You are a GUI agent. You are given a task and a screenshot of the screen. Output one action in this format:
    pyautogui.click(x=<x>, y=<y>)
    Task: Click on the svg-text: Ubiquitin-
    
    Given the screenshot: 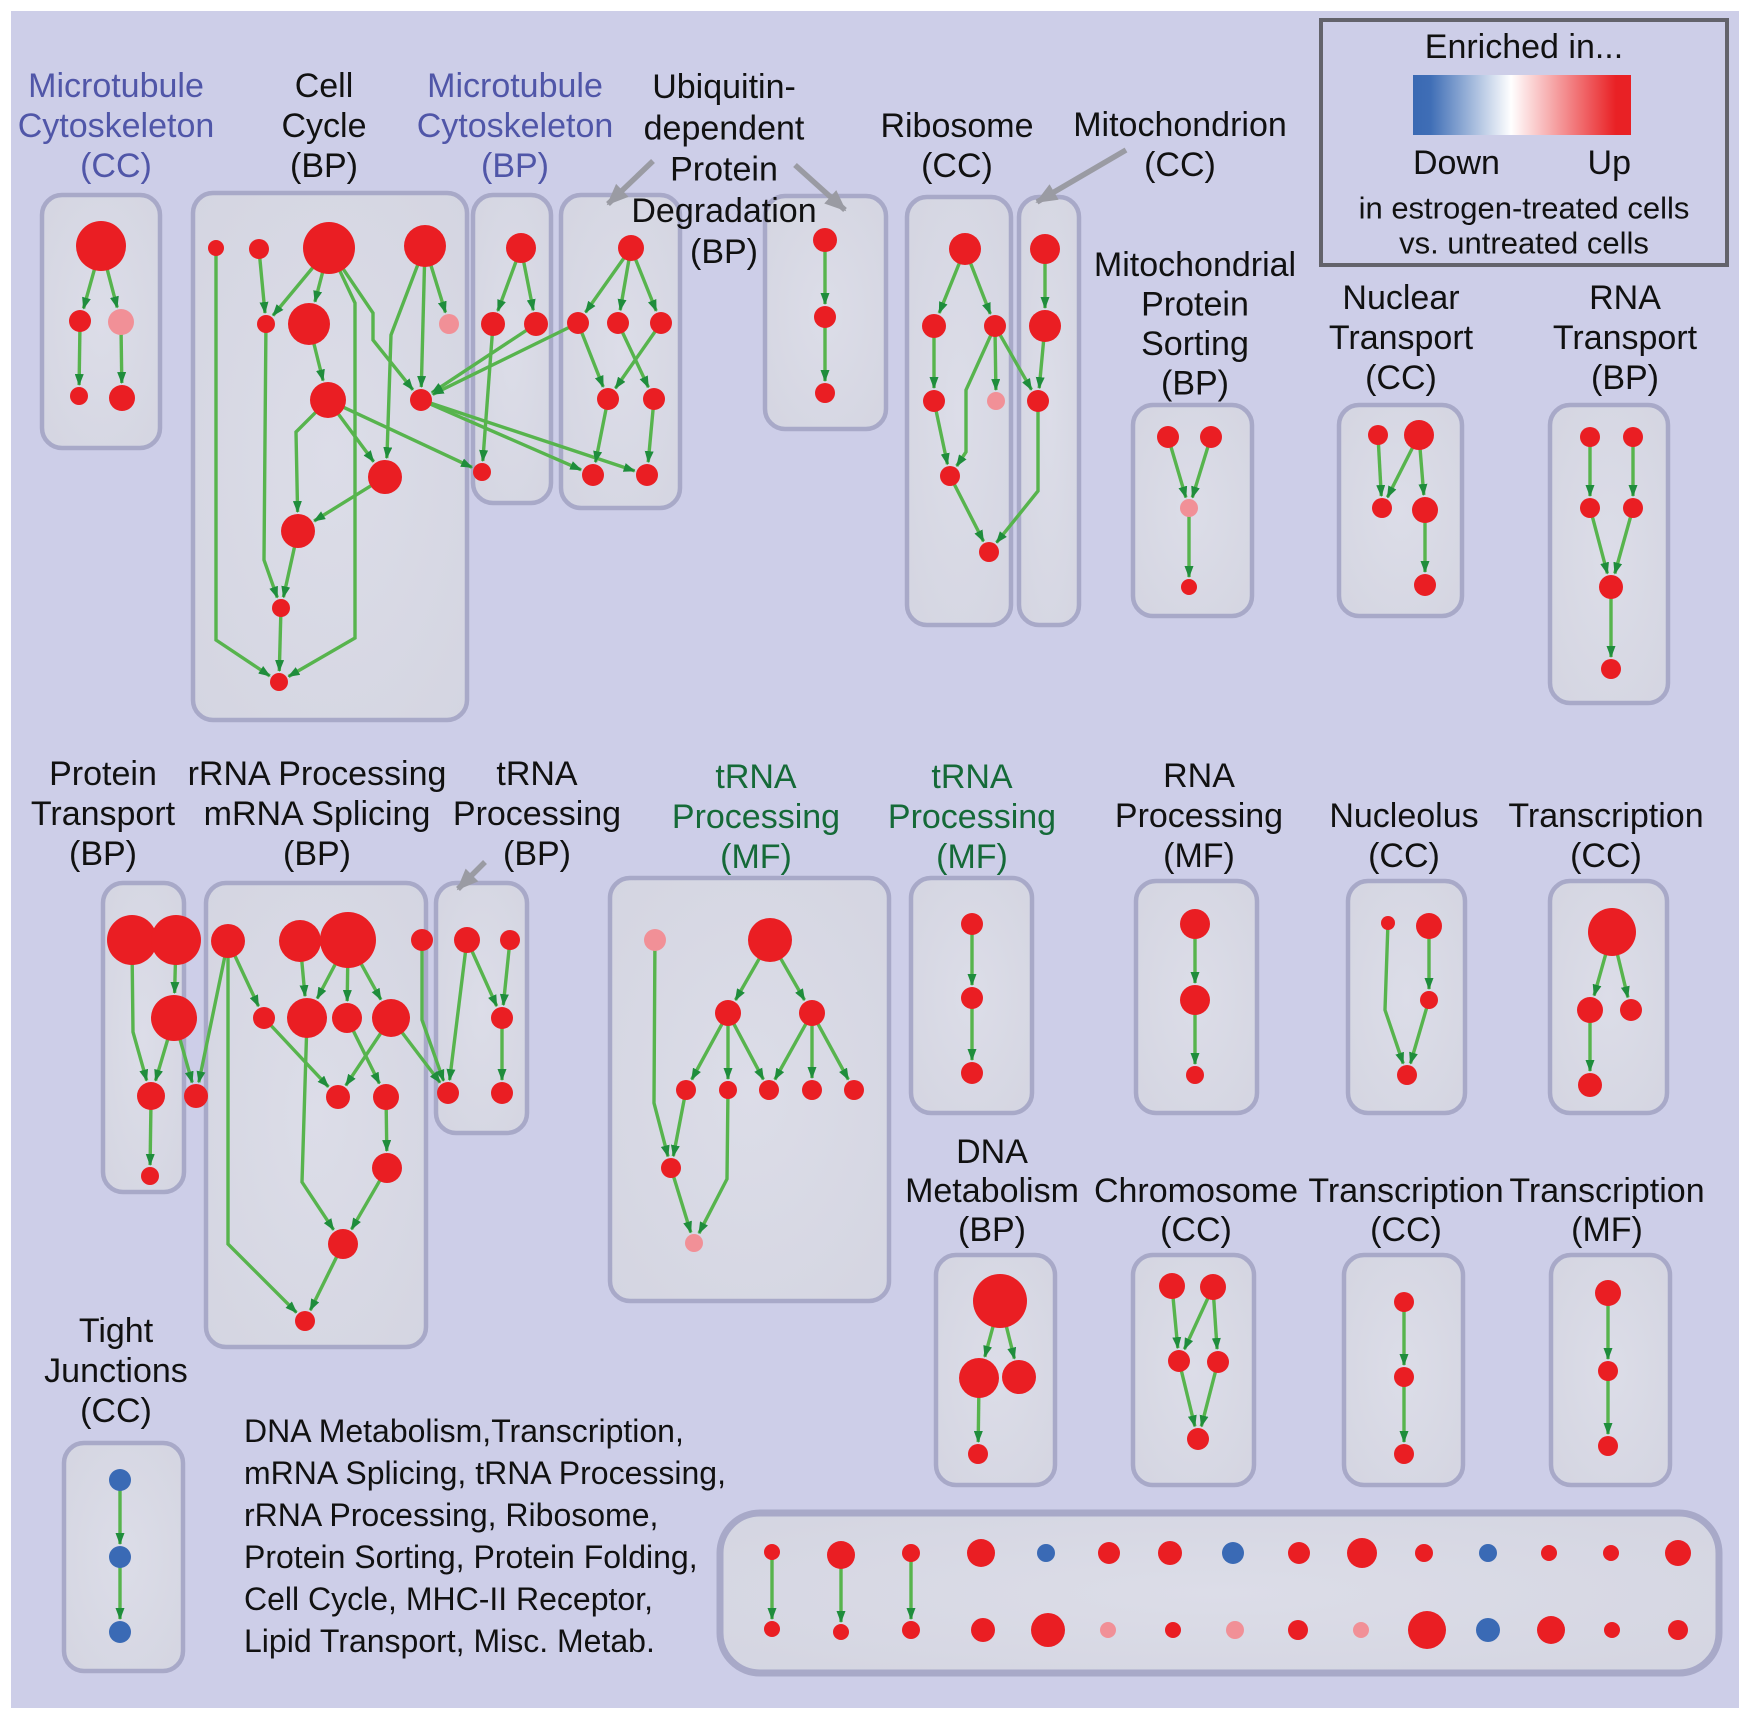 What is the action you would take?
    pyautogui.click(x=724, y=87)
    